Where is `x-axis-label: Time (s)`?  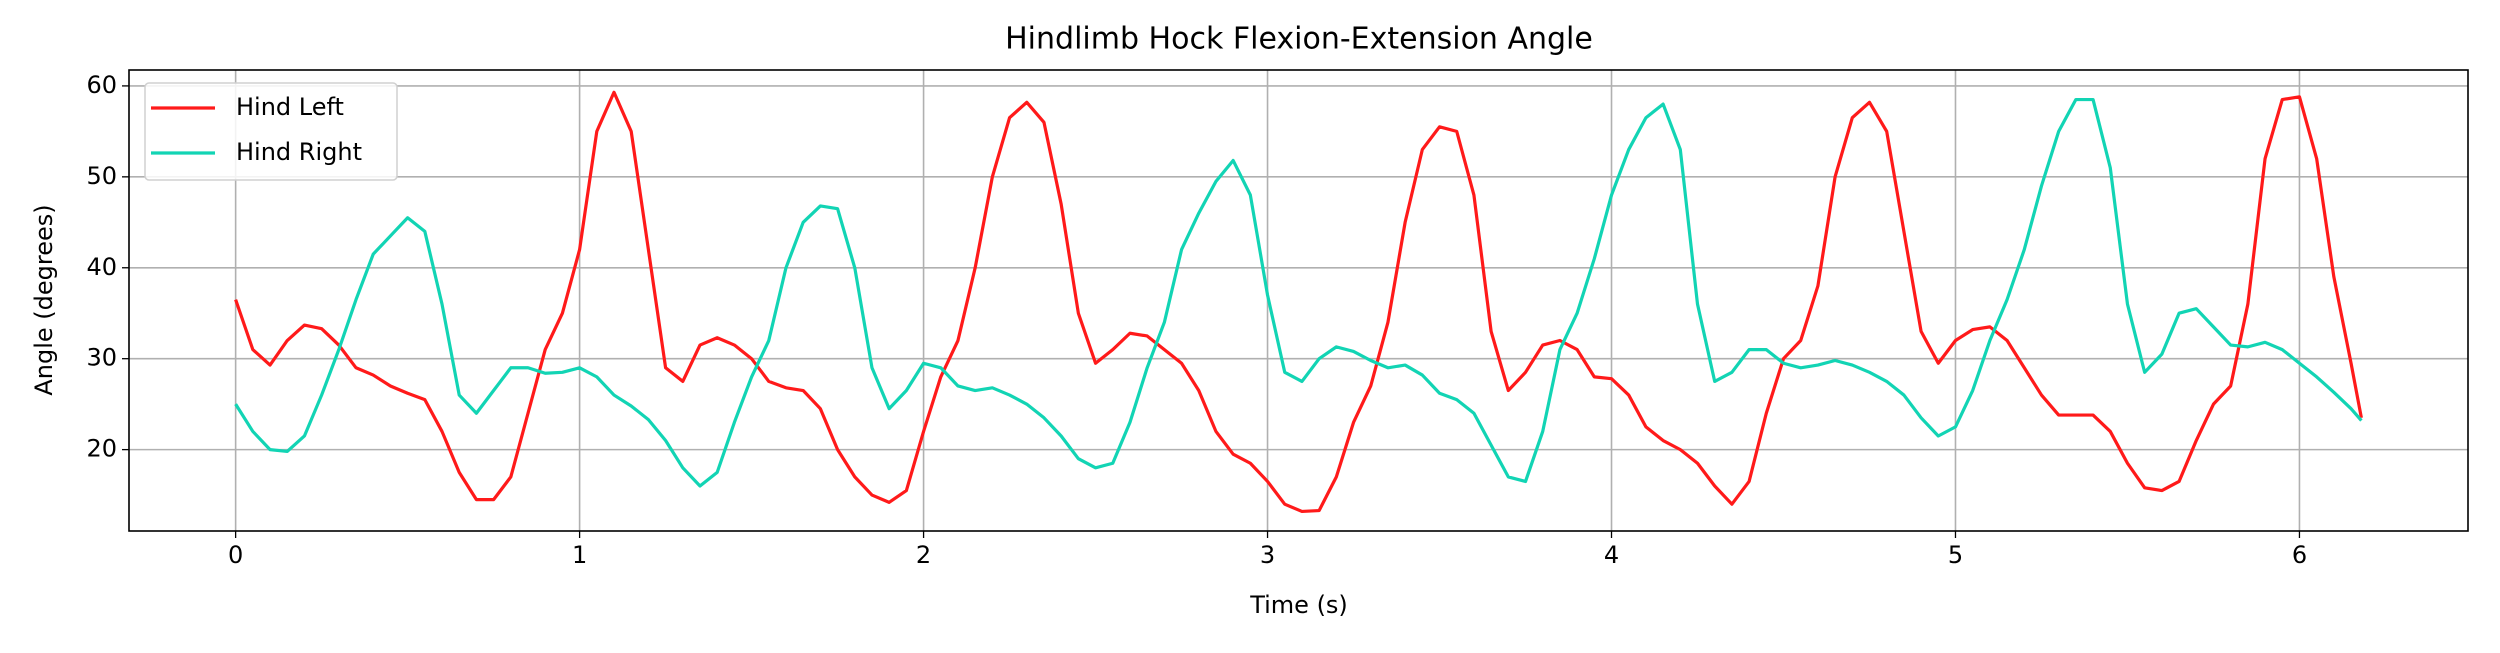 x-axis-label: Time (s) is located at coordinates (1298, 605).